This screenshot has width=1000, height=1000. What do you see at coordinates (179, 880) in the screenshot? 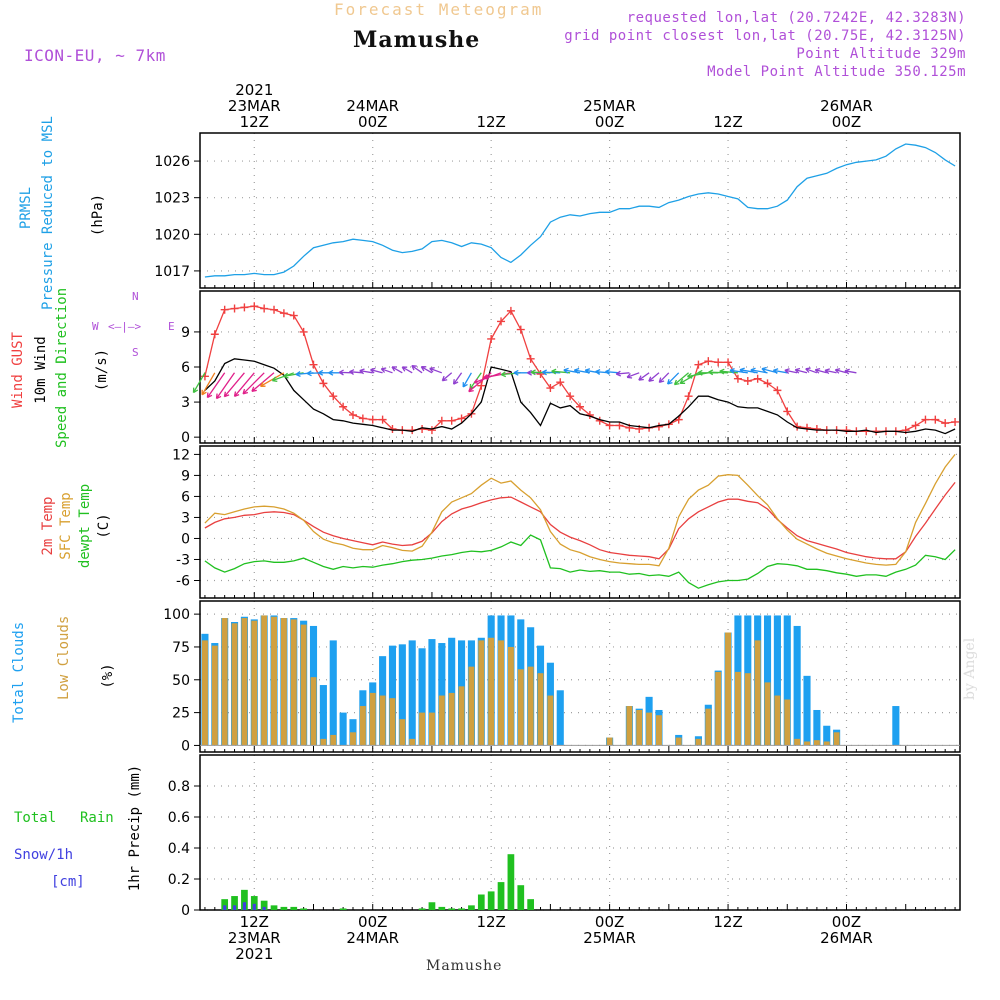
I see `y-tick-label: 0.2` at bounding box center [179, 880].